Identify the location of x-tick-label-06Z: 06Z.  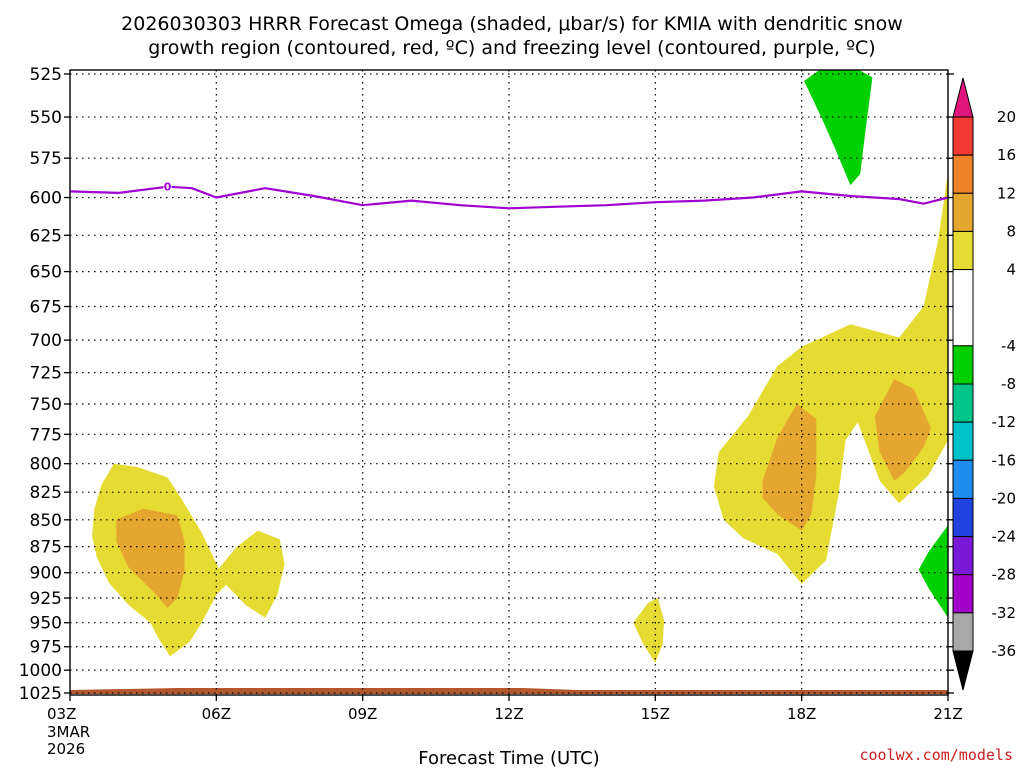
(216, 714).